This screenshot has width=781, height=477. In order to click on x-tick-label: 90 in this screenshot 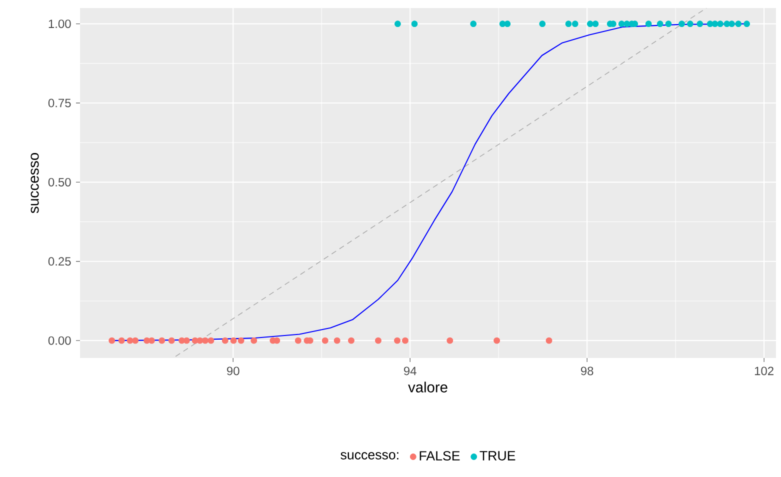, I will do `click(233, 371)`.